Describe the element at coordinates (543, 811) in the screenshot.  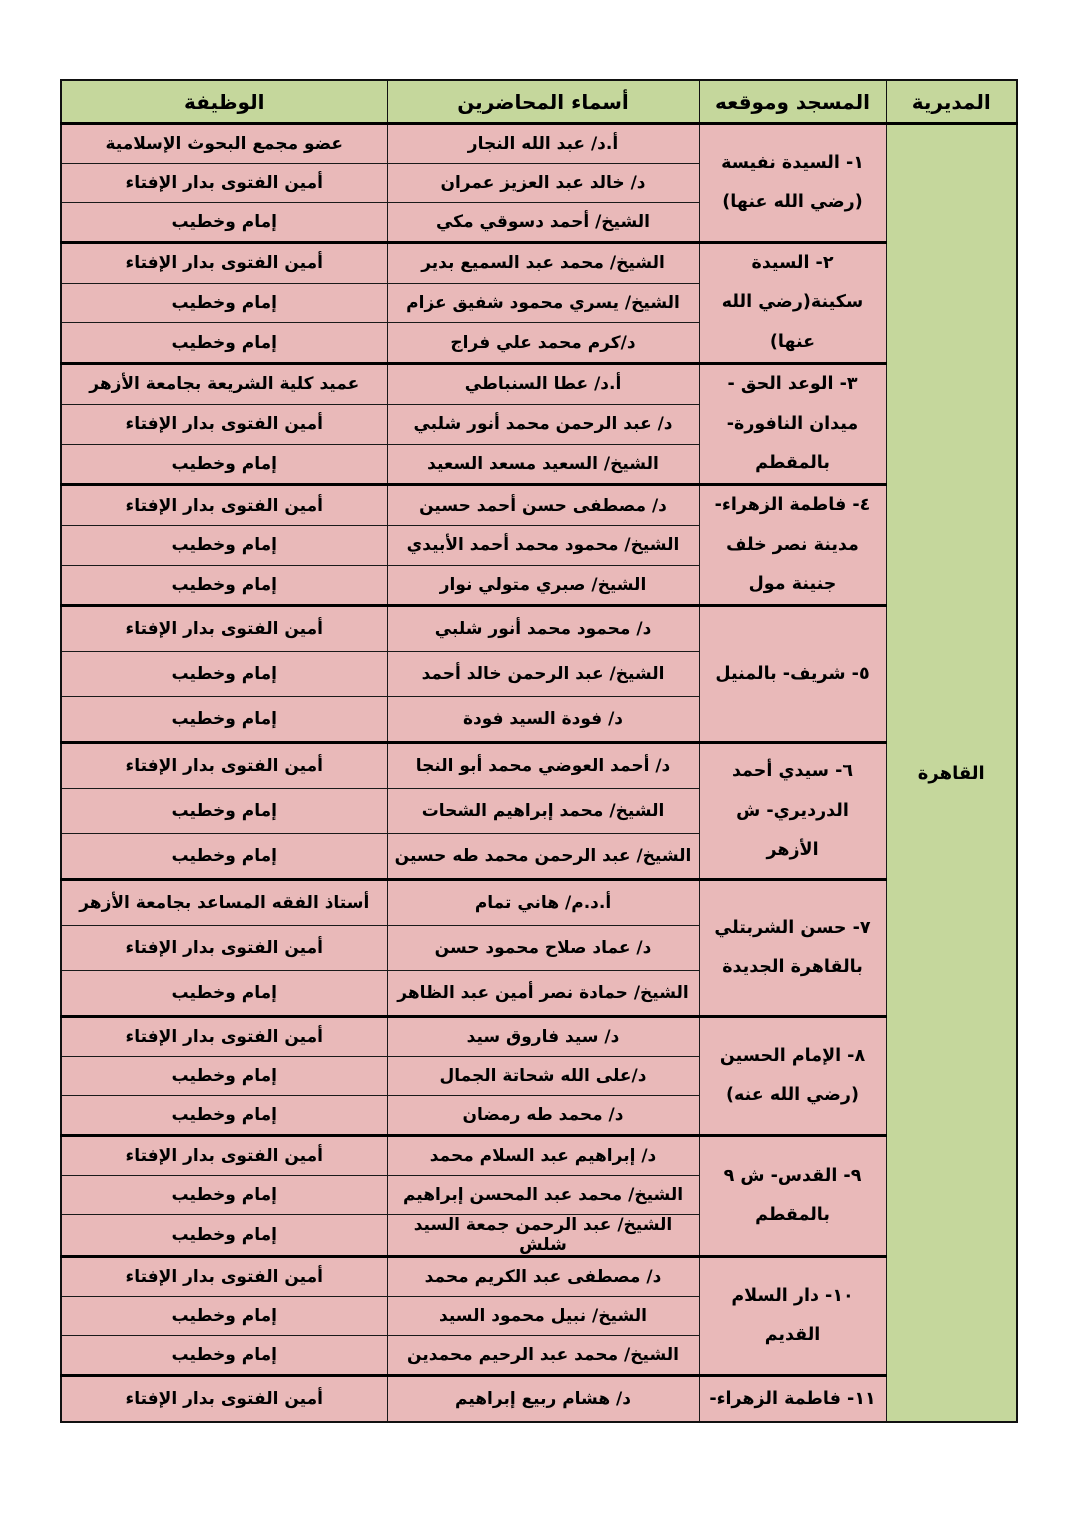
I see `lecturer-cell: الشيخ/ محمد إبراهيم الشحات` at that location.